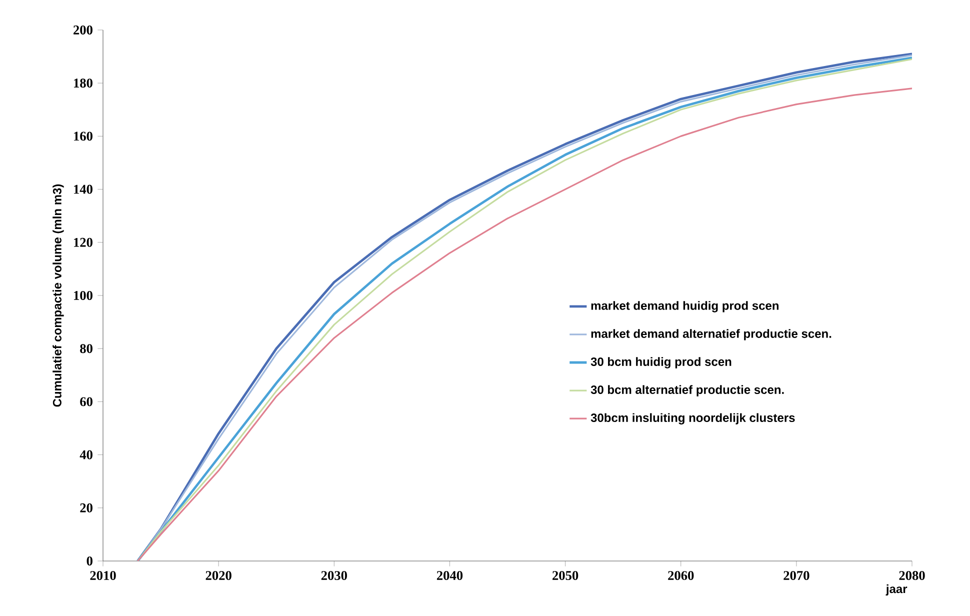 This screenshot has width=970, height=616. Describe the element at coordinates (687, 390) in the screenshot. I see `legend-label: 30 bcm alternatief productie scen.` at that location.